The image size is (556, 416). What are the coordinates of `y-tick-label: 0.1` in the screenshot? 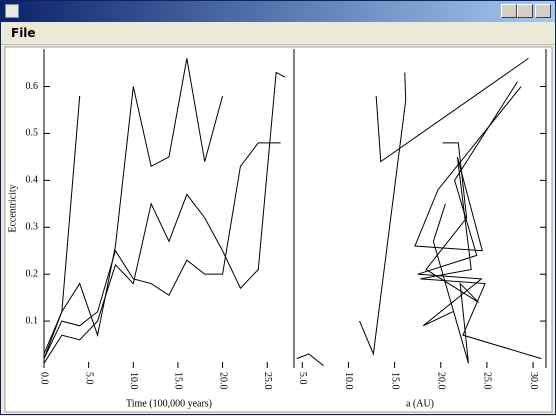 It's located at (32, 320).